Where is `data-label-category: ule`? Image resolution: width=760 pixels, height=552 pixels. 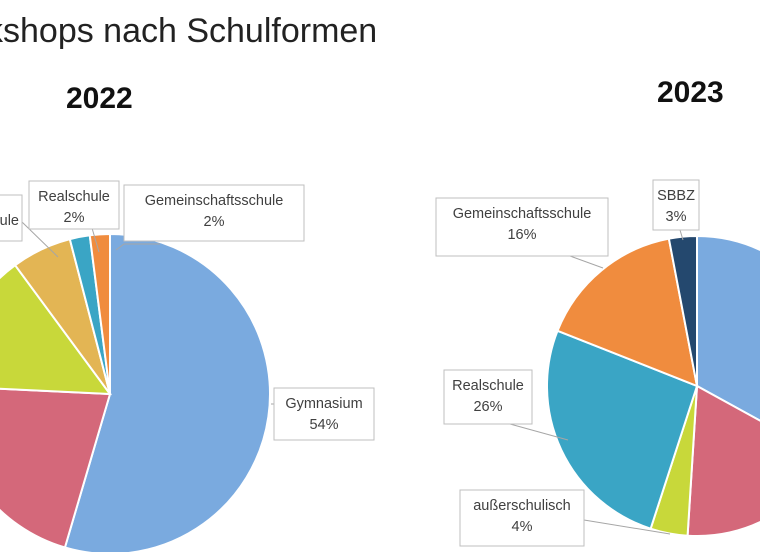 data-label-category: ule is located at coordinates (9, 221).